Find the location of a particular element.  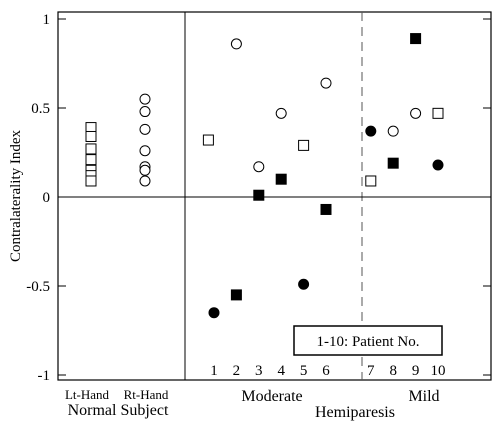

patient-number-label: 2 is located at coordinates (237, 371).